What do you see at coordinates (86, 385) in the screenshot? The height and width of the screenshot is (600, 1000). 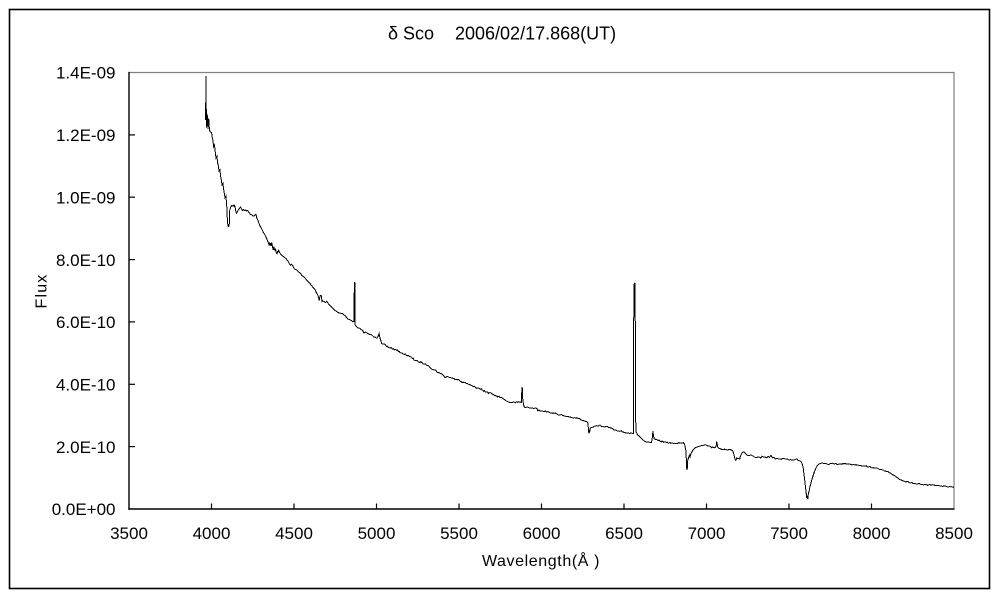 I see `svg-text: 4.0E-10` at bounding box center [86, 385].